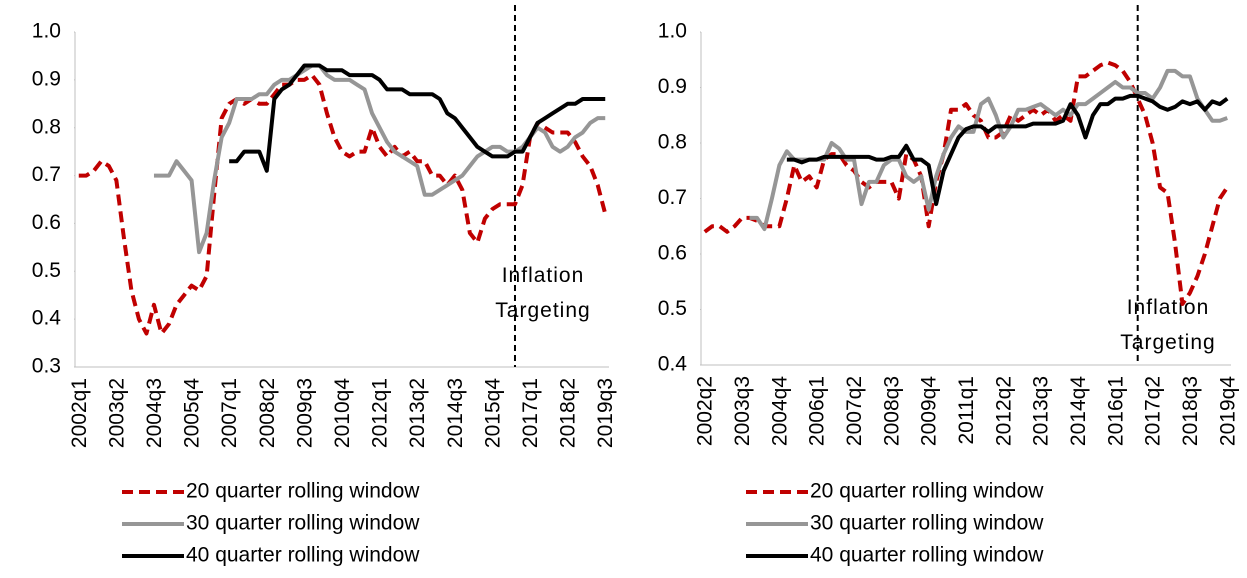  Describe the element at coordinates (79, 413) in the screenshot. I see `x-tick-label: 2002q1` at that location.